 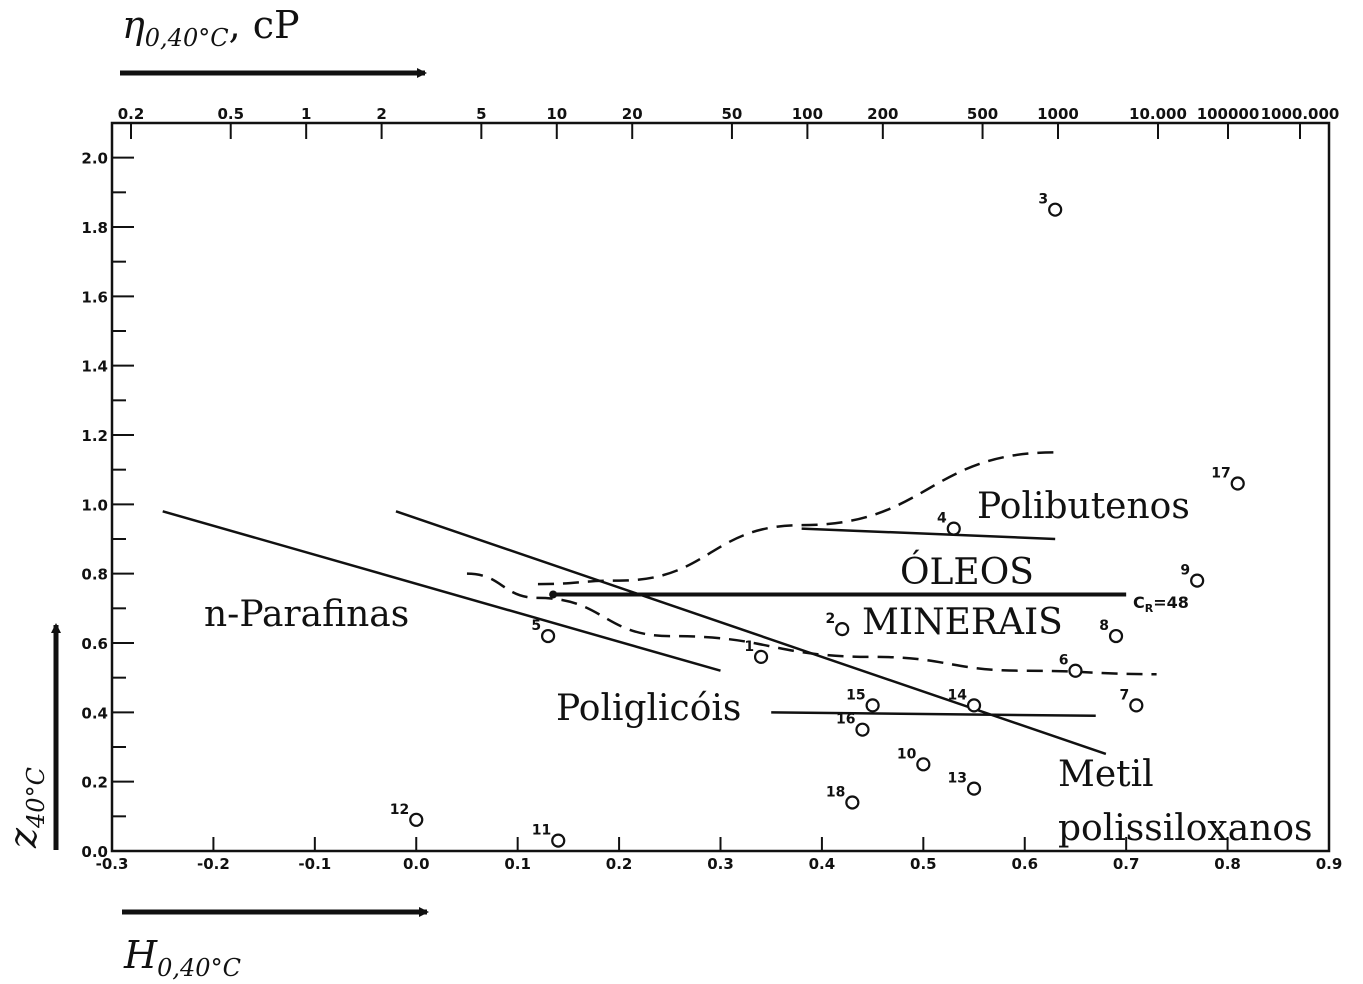 What do you see at coordinates (94, 159) in the screenshot?
I see `y-tick-label: 2.0` at bounding box center [94, 159].